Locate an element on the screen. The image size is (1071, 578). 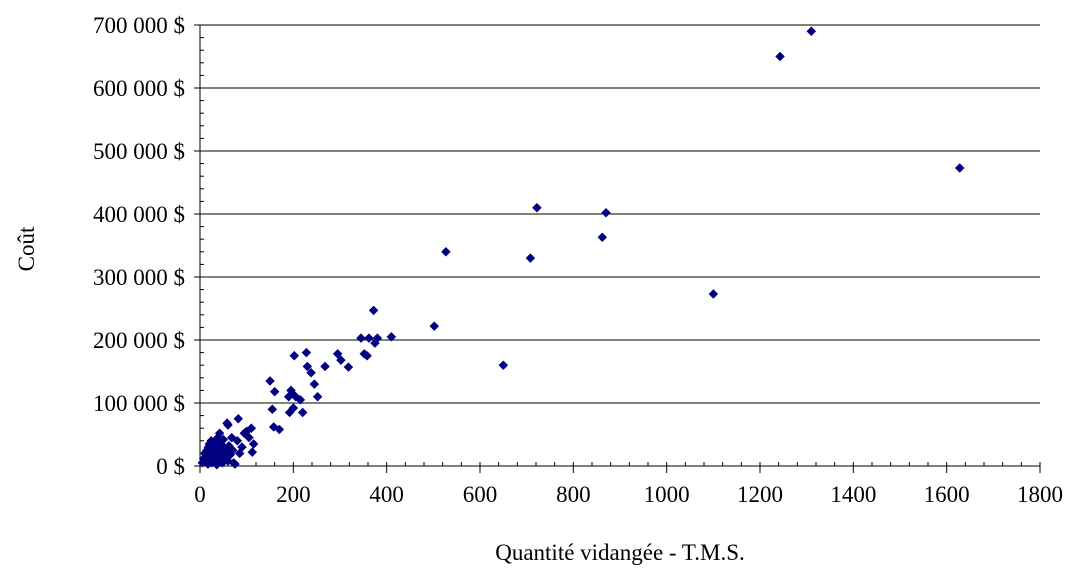
x-tick-label: 1000 is located at coordinates (667, 494).